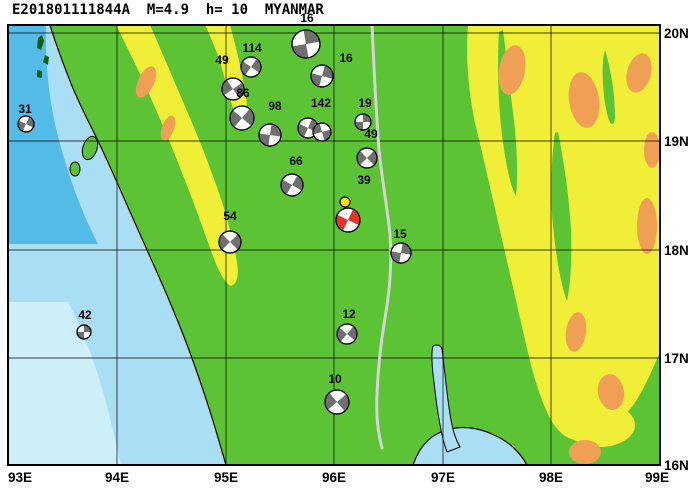  I want to click on rakhine-yoma-ridge, so click(177, 155).